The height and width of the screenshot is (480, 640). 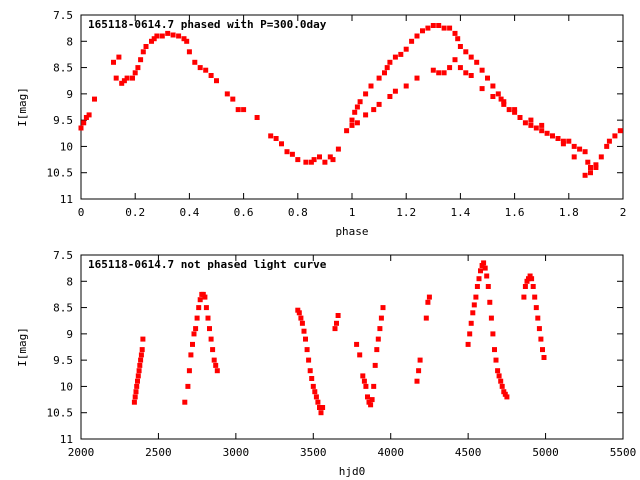 I want to click on y-tick-label: 10.5, so click(x=60, y=173).